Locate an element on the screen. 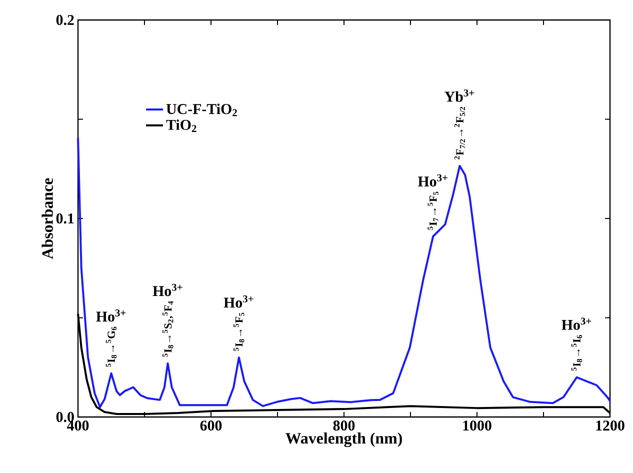 This screenshot has height=473, width=633. annotation: $^{5}$I$_{8}$→$^{5}$G$_{6}$ is located at coordinates (111, 346).